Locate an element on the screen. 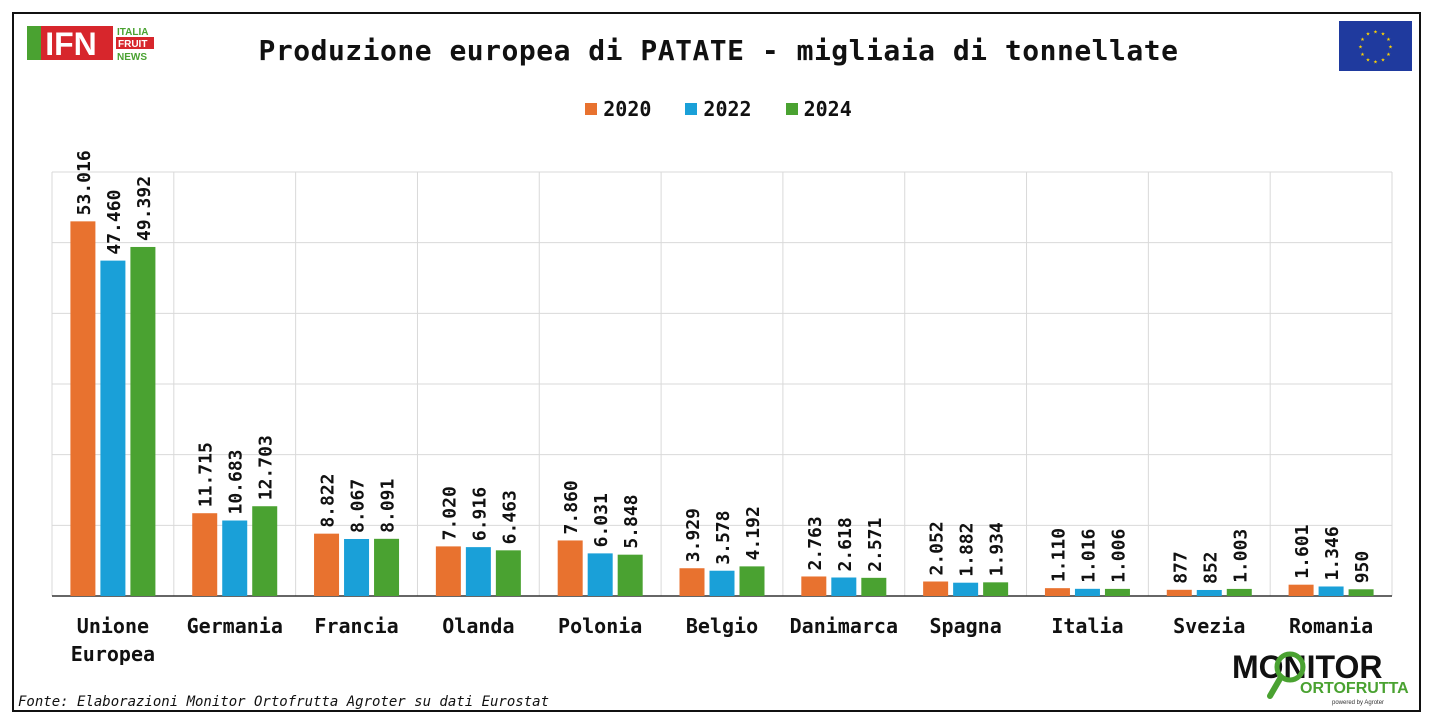 The image size is (1437, 725). monitor-ortofrutta-logo: MONITOR ORTOFRUTTA powered by Agroter is located at coordinates (1320, 677).